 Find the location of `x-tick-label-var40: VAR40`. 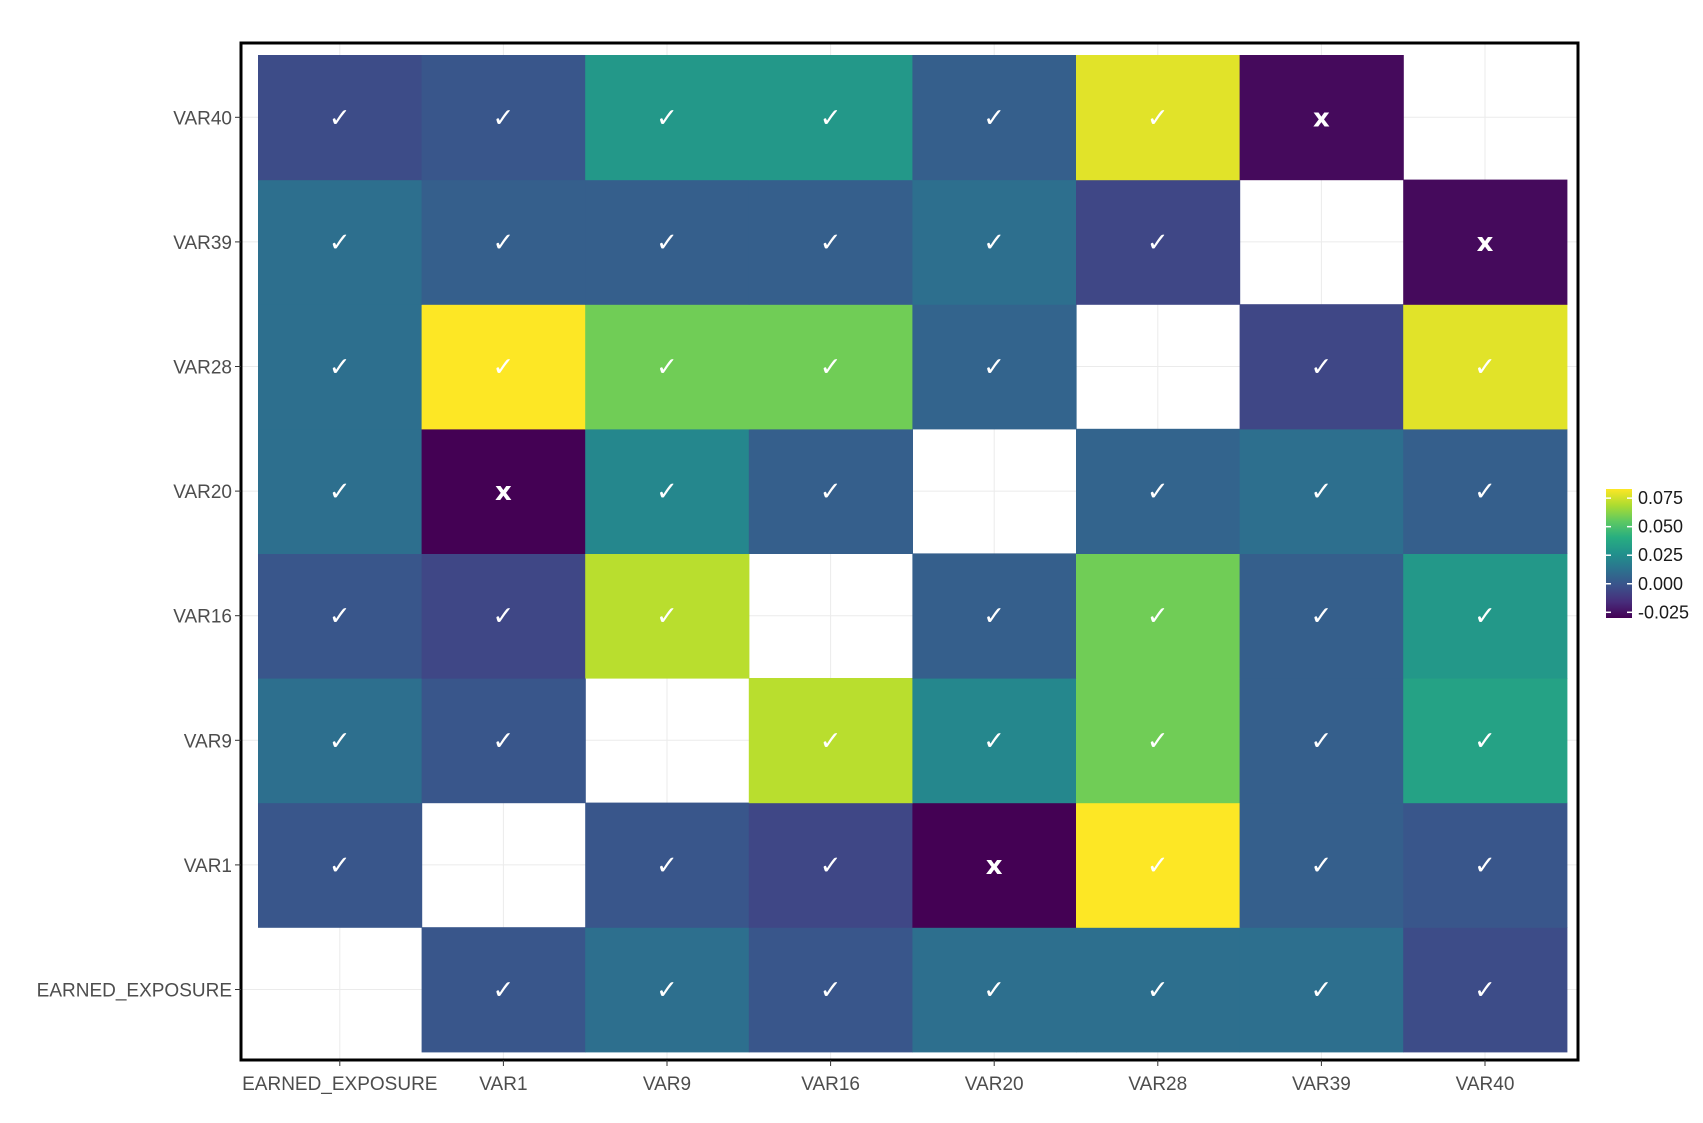

x-tick-label-var40: VAR40 is located at coordinates (1485, 1084).